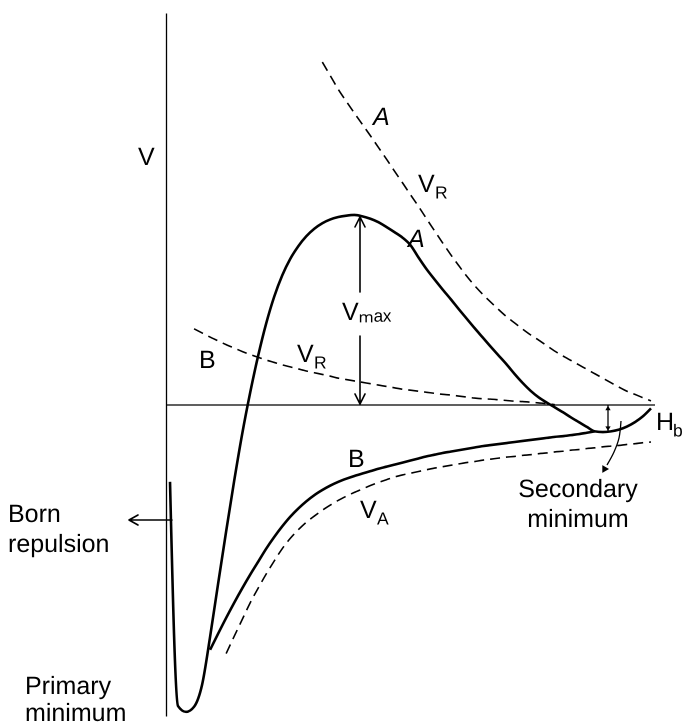  What do you see at coordinates (59, 529) in the screenshot?
I see `text: Born repulsion` at bounding box center [59, 529].